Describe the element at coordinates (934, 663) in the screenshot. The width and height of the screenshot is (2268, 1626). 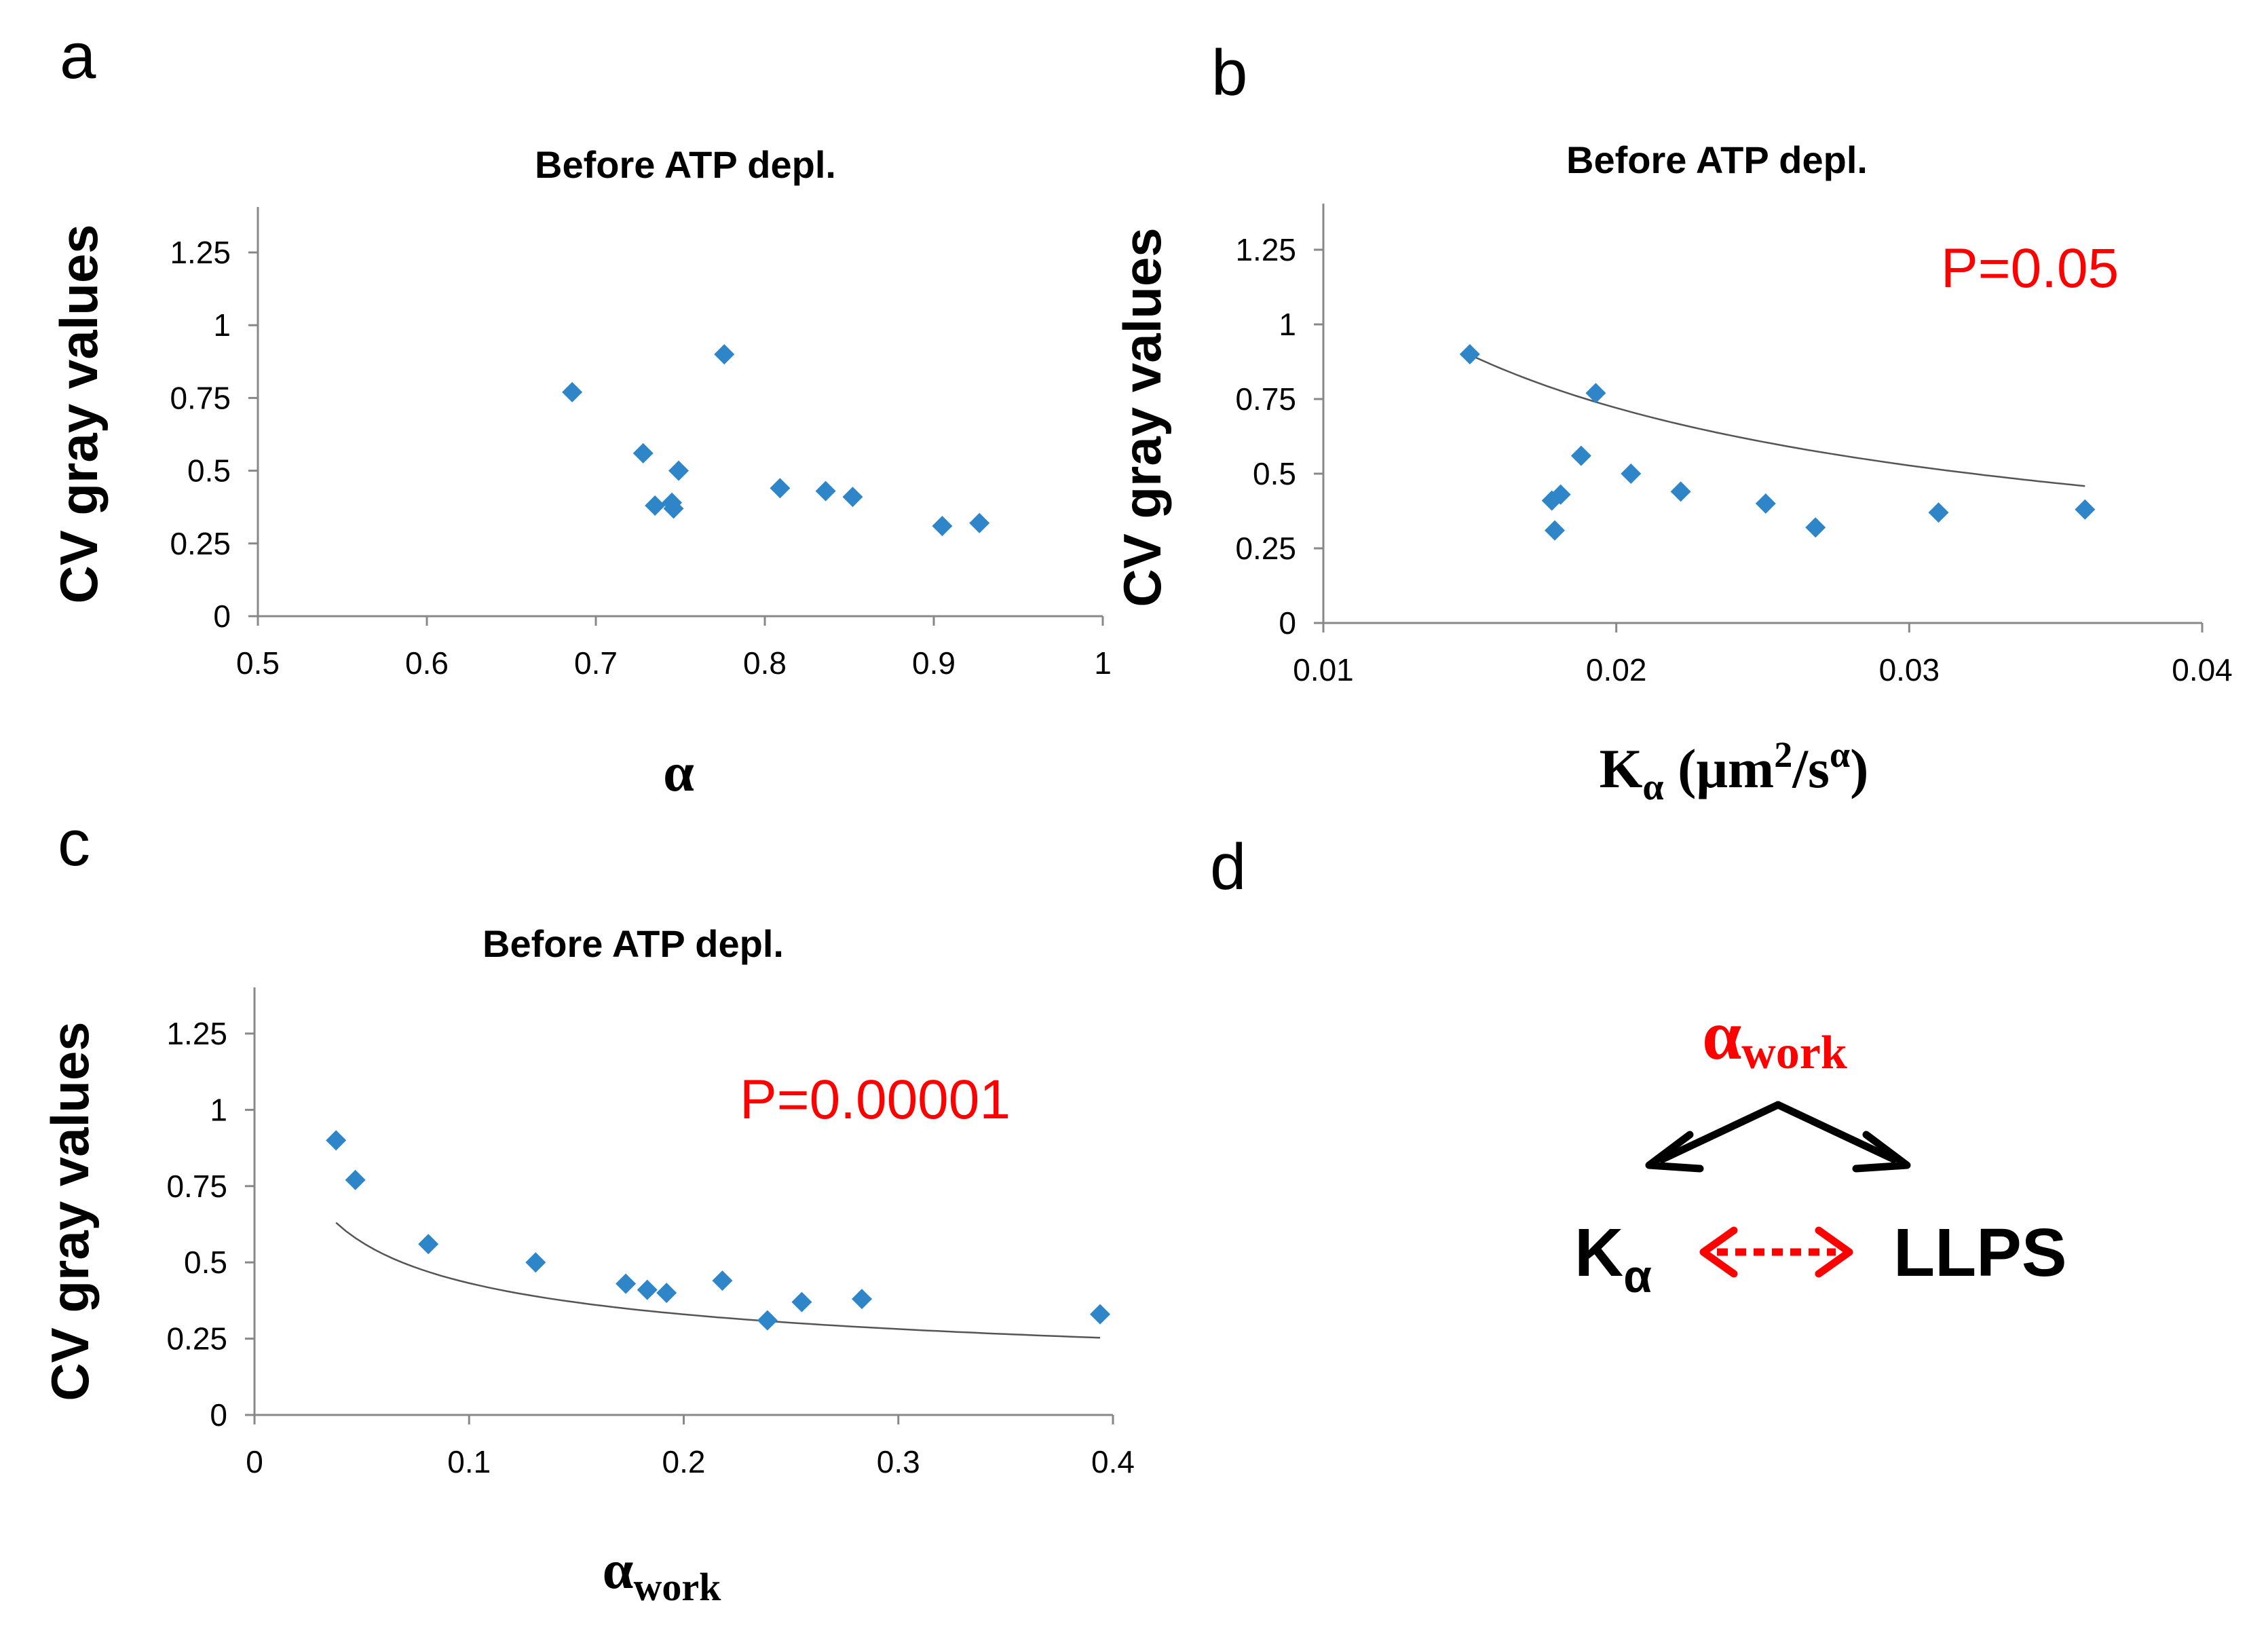
I see `x-tick-label: 0.9` at that location.